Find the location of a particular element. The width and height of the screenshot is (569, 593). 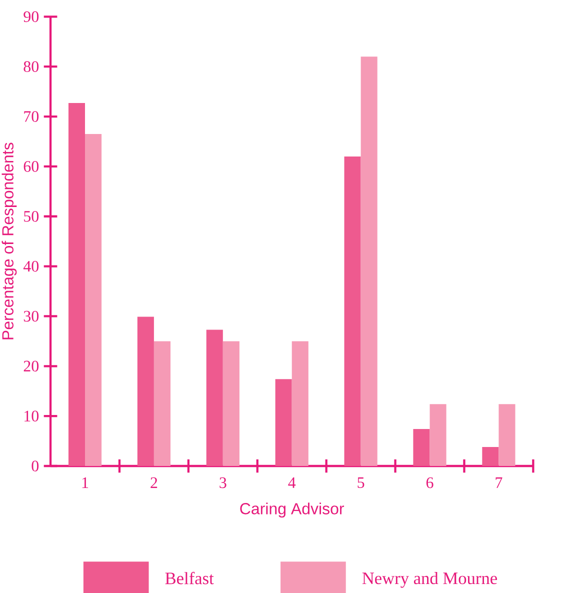

y-tick-label: 60 is located at coordinates (31, 166).